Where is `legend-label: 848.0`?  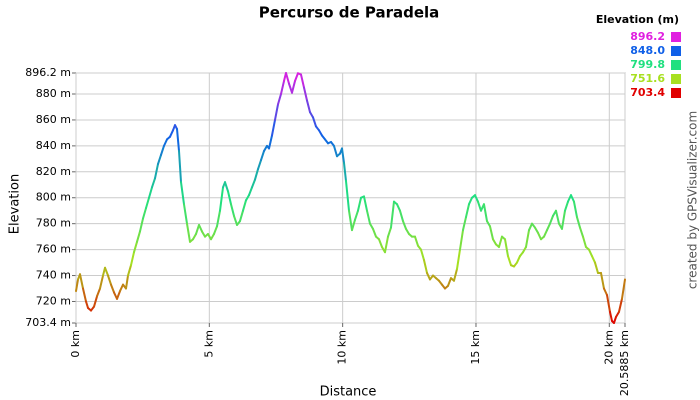
legend-label: 848.0 is located at coordinates (647, 50).